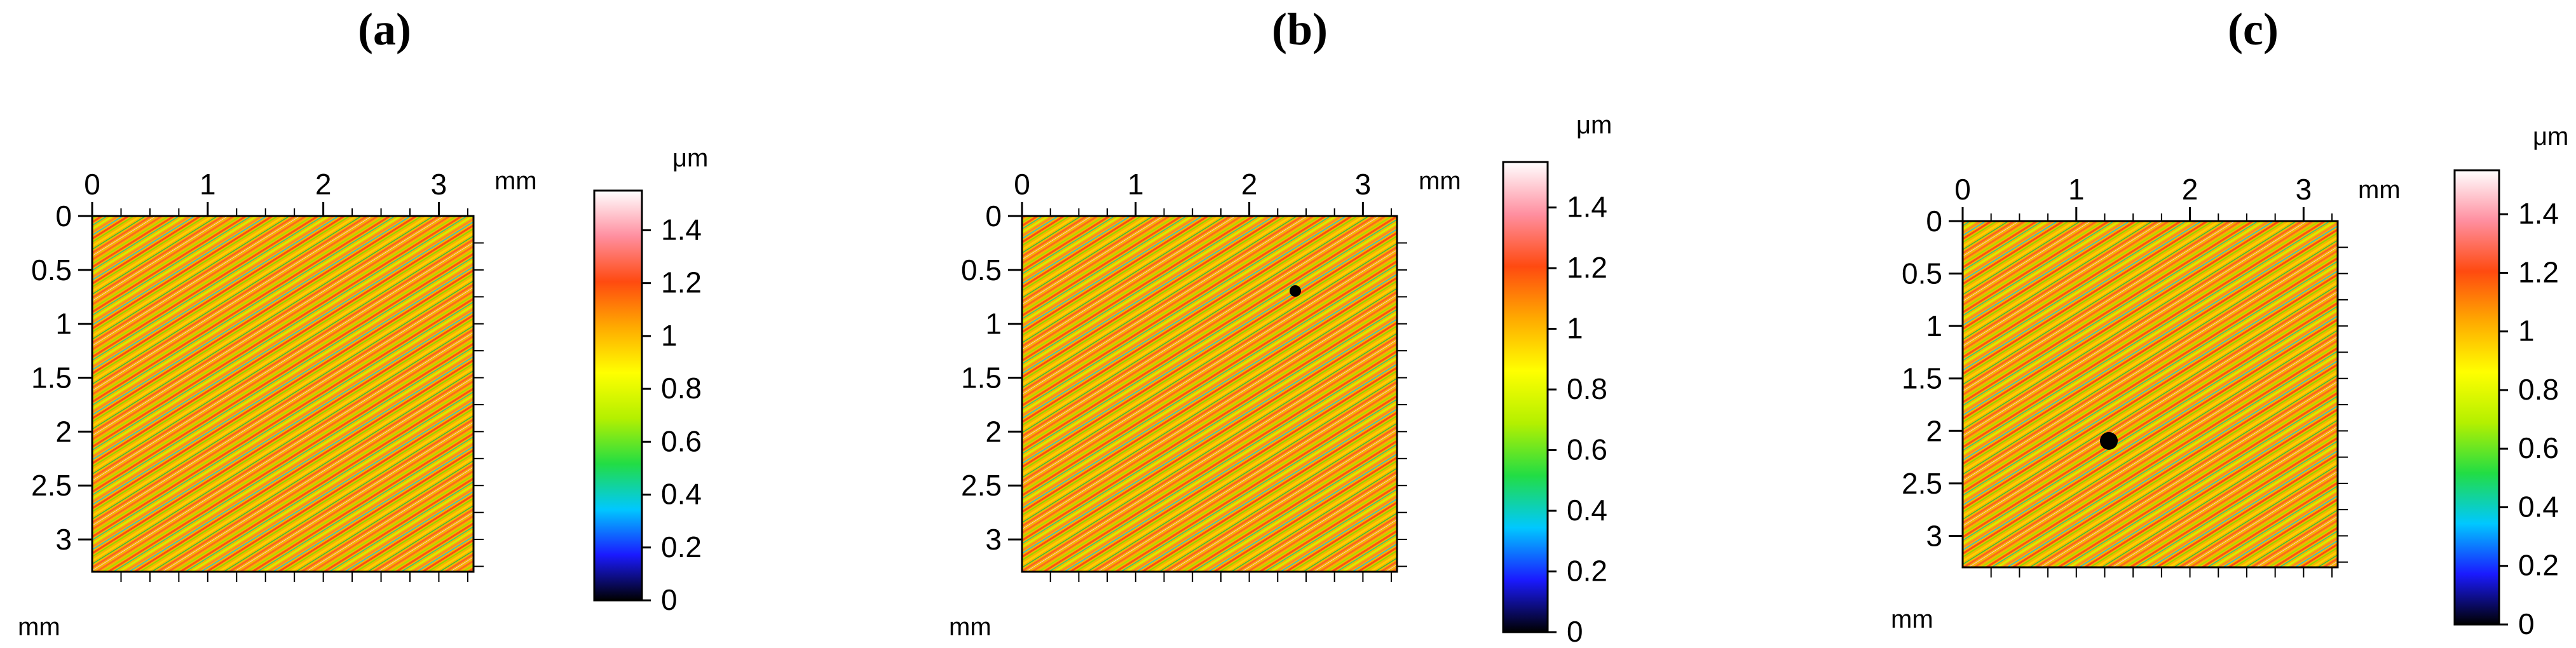 The image size is (2576, 648). I want to click on panel-c-colorbar: 0 0.2 0.4 0.6 0.8 1 1.2 1.4, so click(2506, 405).